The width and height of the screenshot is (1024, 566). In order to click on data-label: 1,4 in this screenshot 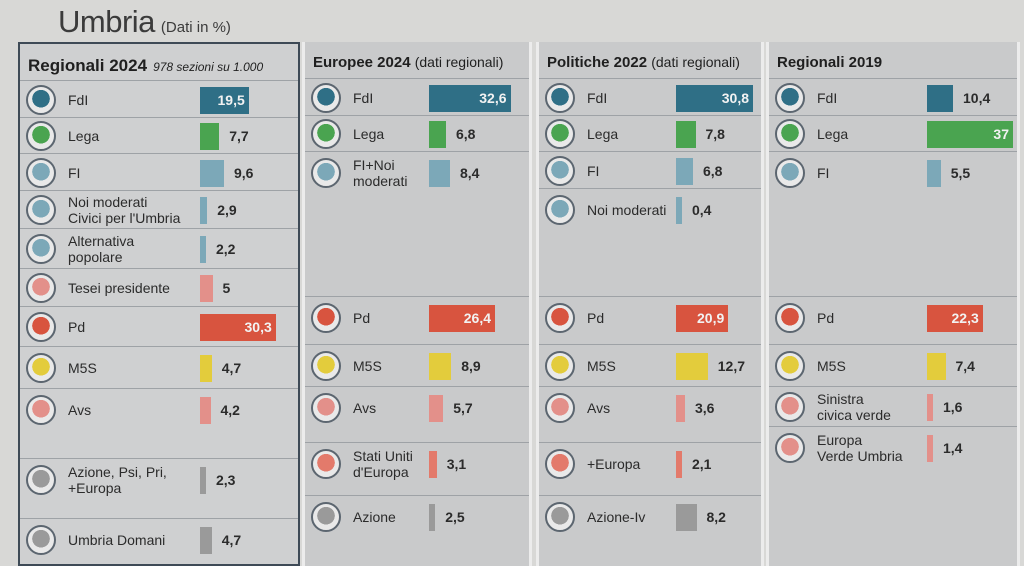, I will do `click(953, 448)`.